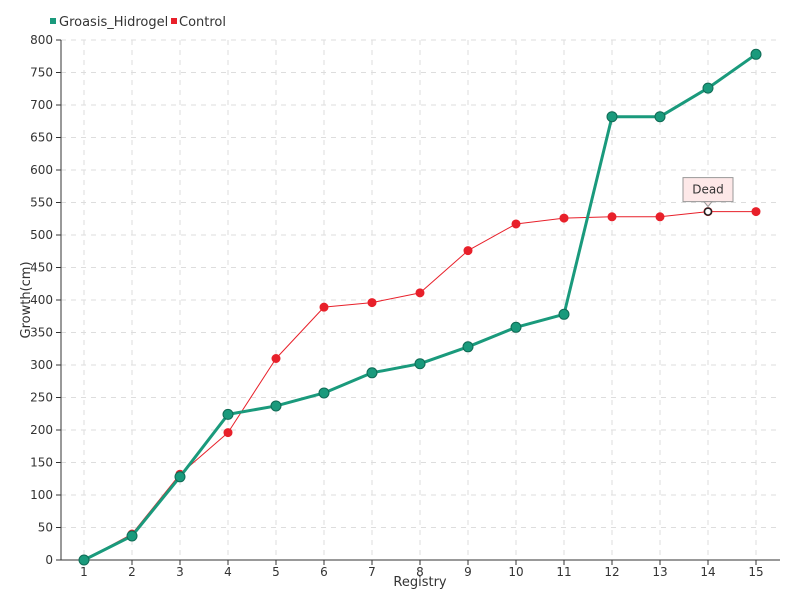  Describe the element at coordinates (41, 430) in the screenshot. I see `y-tick-label: 200` at that location.